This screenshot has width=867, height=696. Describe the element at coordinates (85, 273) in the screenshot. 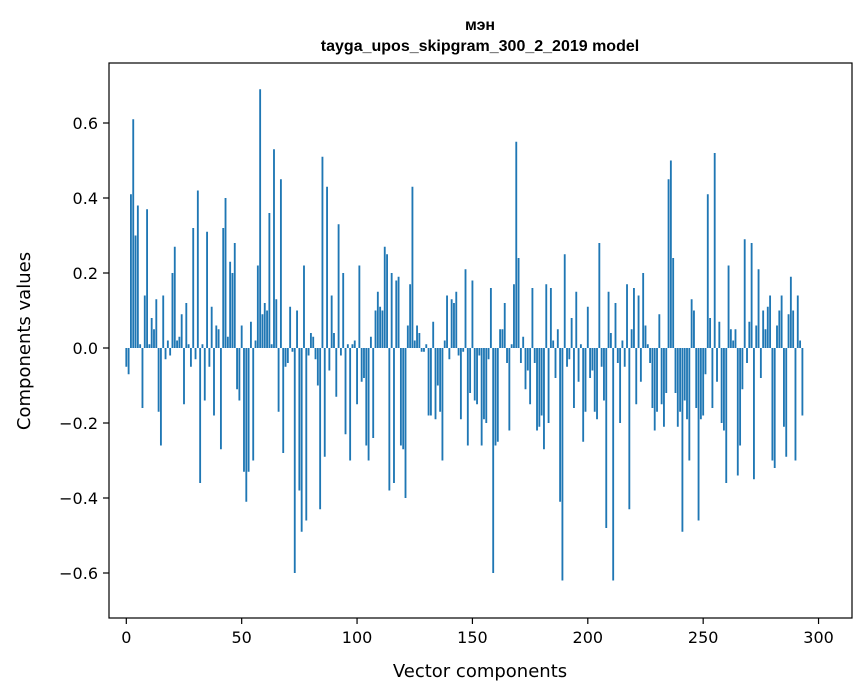

I see `y-tick-label: 0.2` at that location.